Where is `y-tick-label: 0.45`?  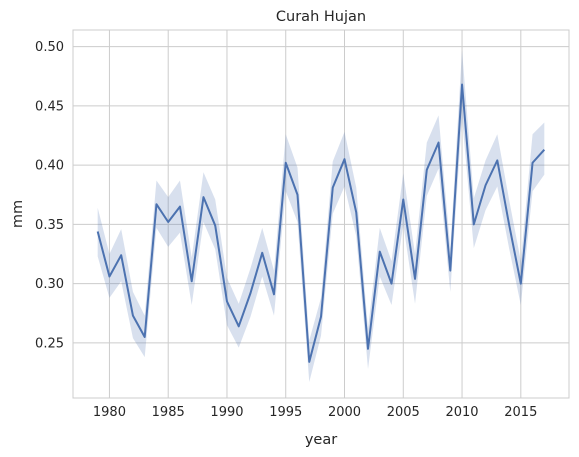
y-tick-label: 0.45 is located at coordinates (49, 106).